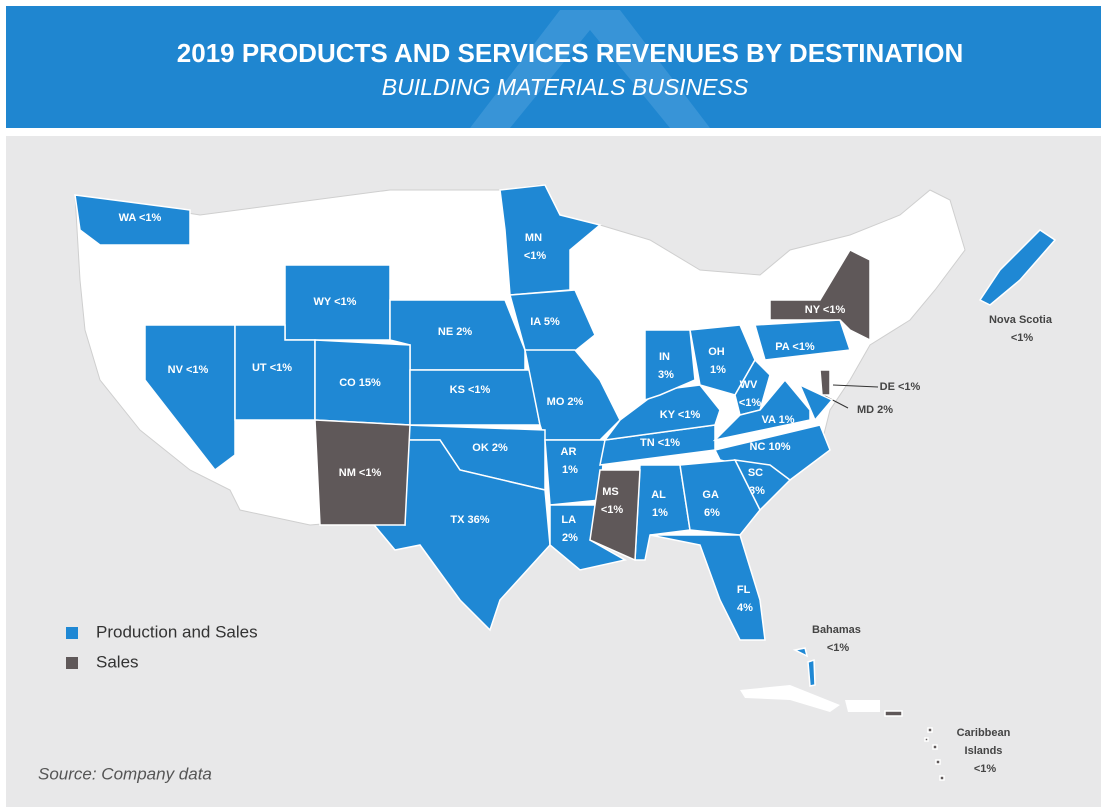 The height and width of the screenshot is (807, 1107). What do you see at coordinates (335, 302) in the screenshot?
I see `region-label: WY <1%` at bounding box center [335, 302].